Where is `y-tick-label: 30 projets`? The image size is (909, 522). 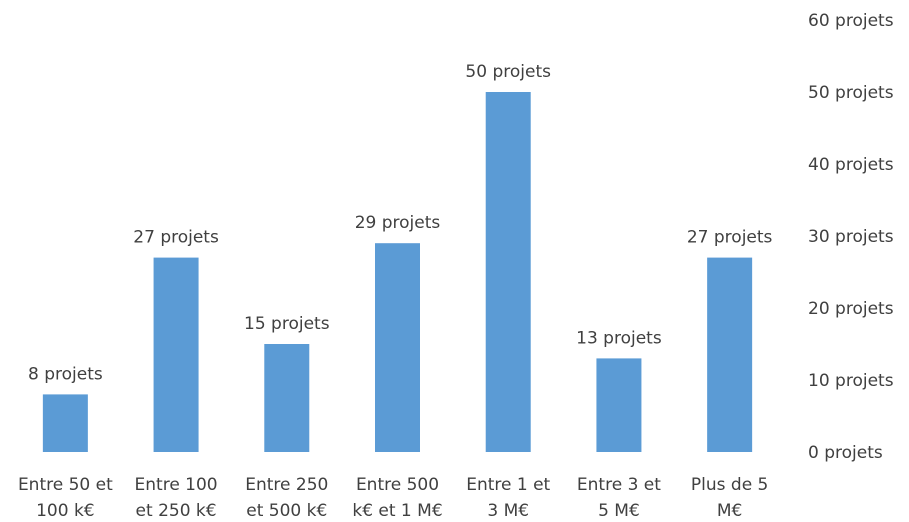 y-tick-label: 30 projets is located at coordinates (851, 237).